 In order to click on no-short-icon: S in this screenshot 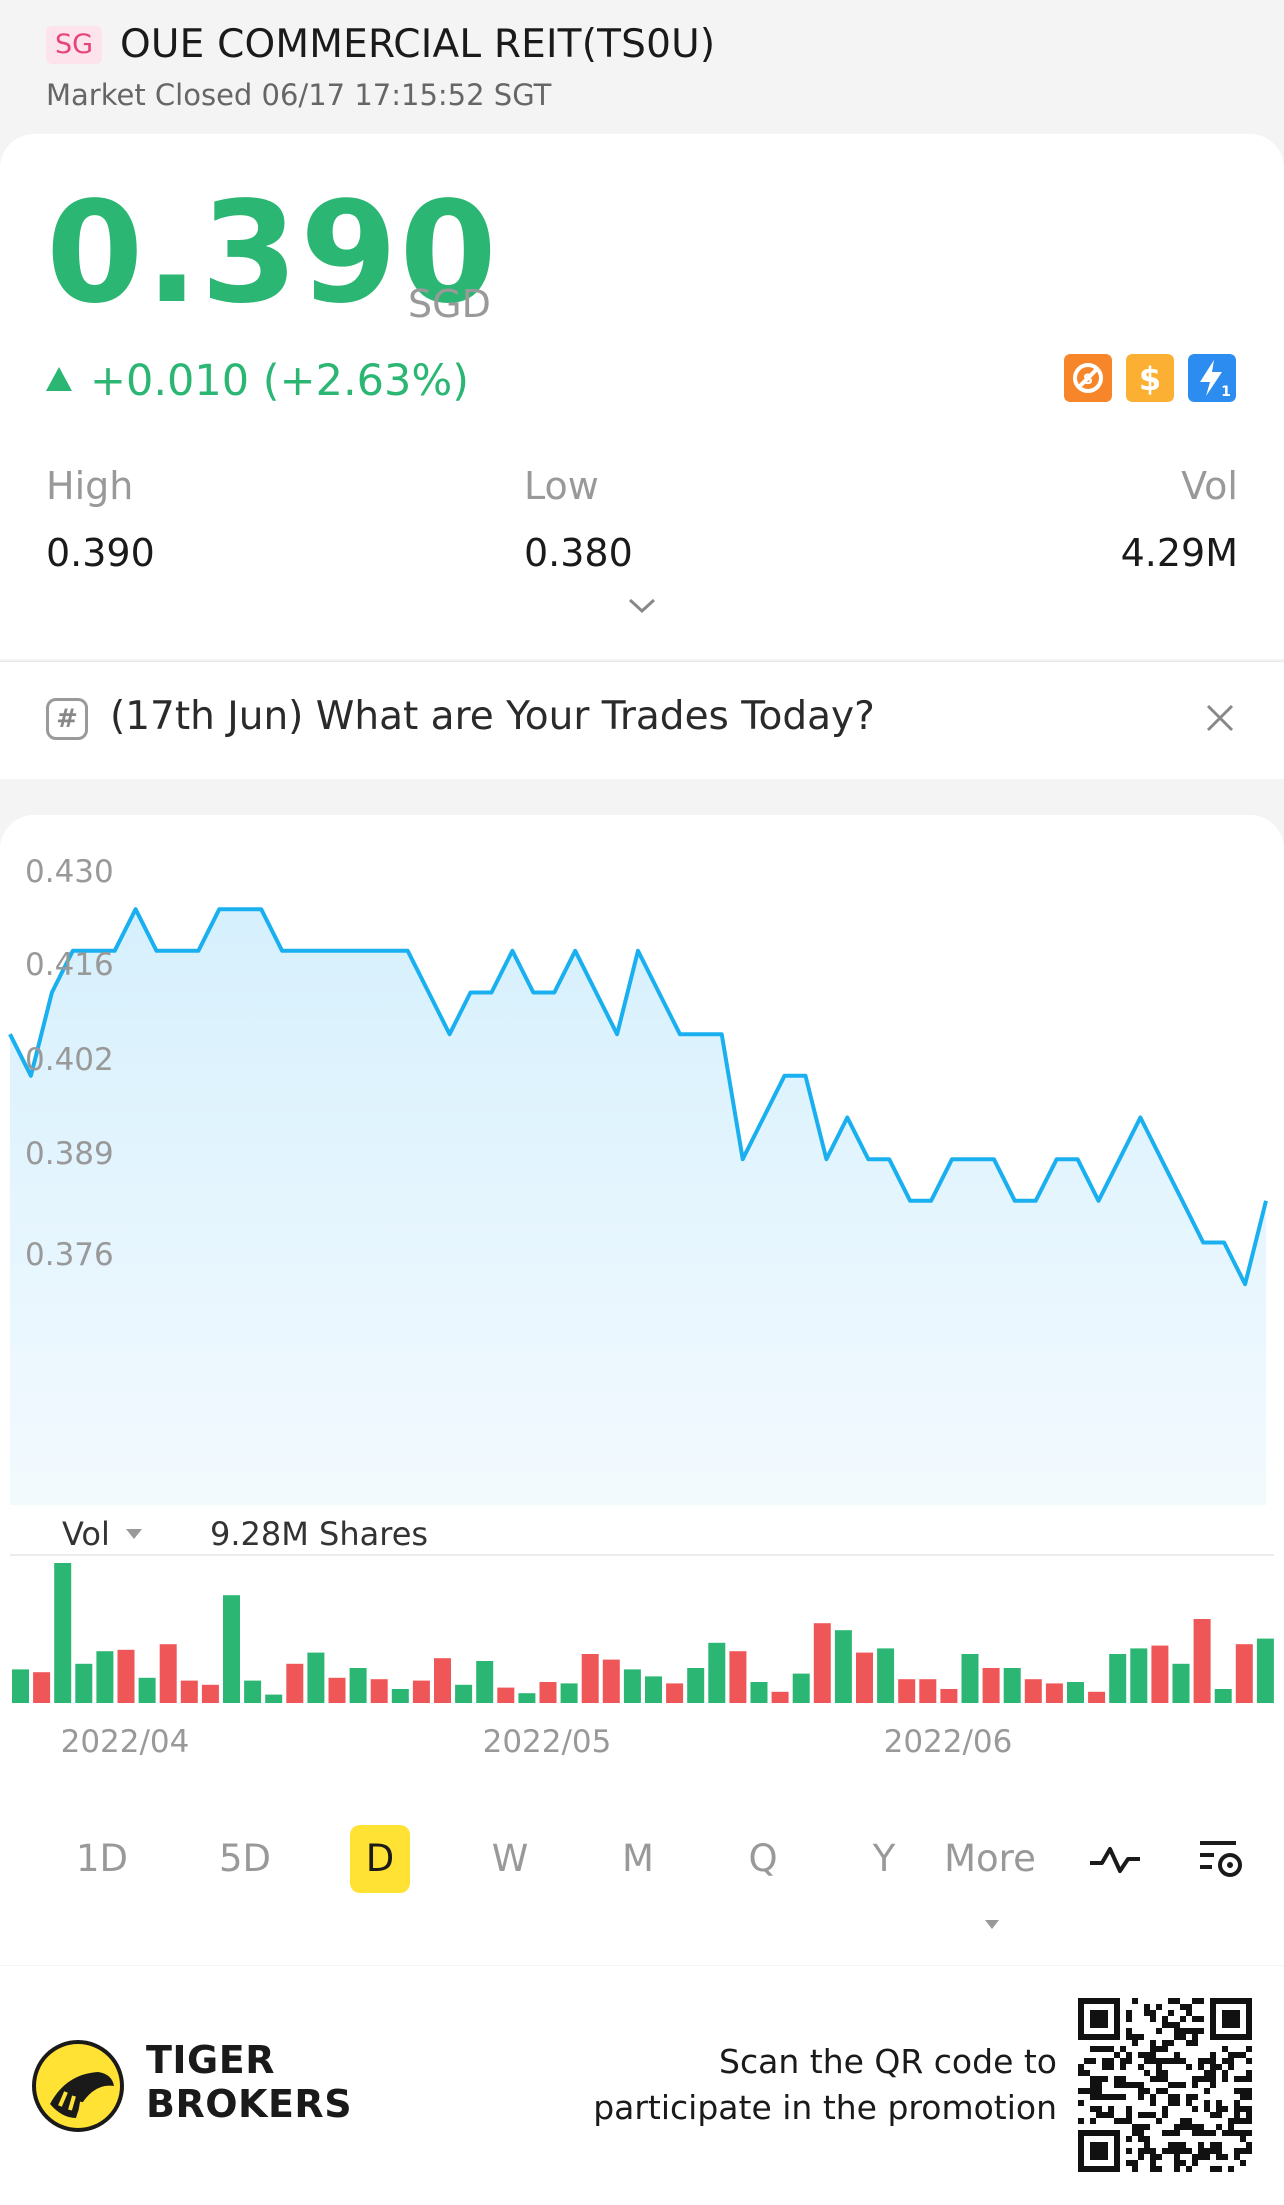, I will do `click(1088, 378)`.